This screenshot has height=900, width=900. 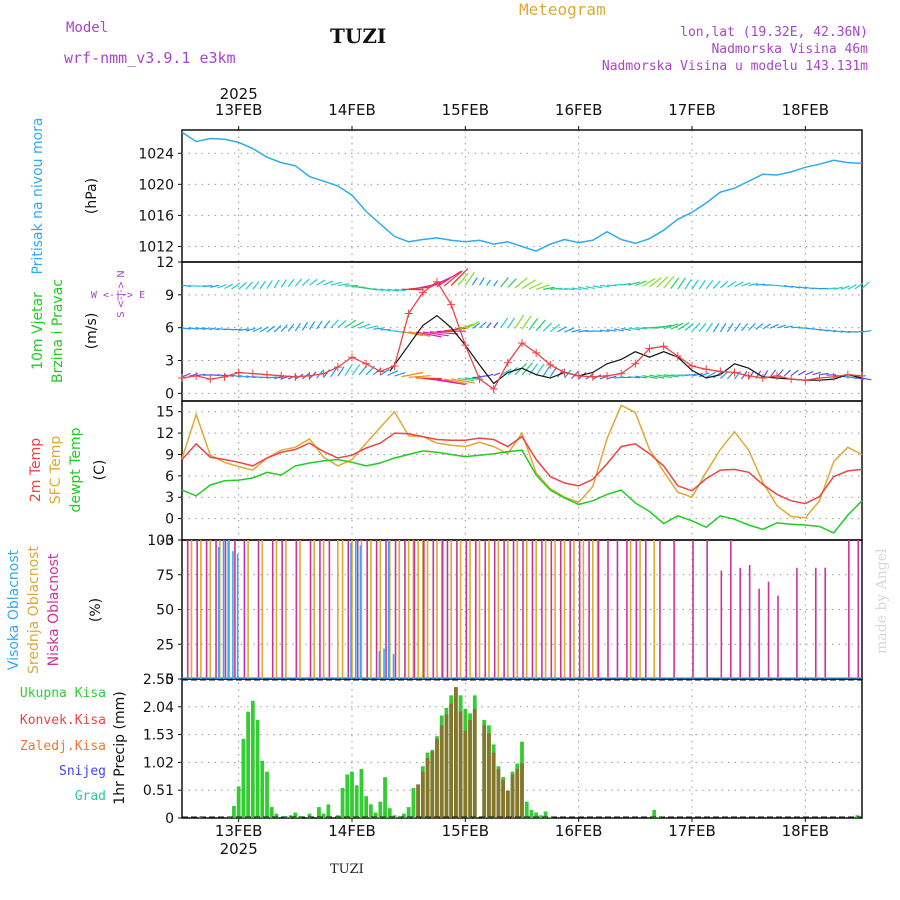 I want to click on model-name: wrf-nmm_v3.9.1 e3km, so click(x=150, y=58).